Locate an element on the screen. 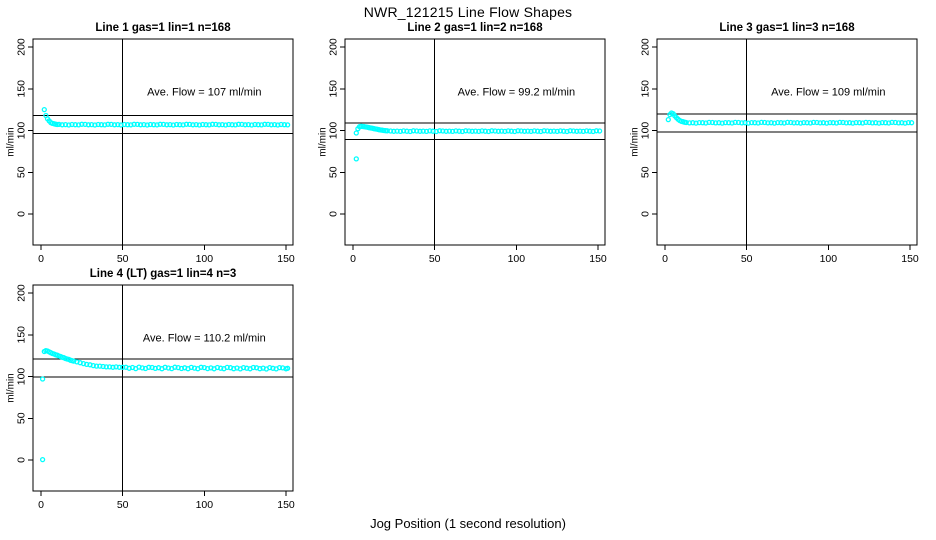 The height and width of the screenshot is (540, 936). ave-flow-annotation: Ave. Flow = 110.2 ml/min is located at coordinates (204, 338).